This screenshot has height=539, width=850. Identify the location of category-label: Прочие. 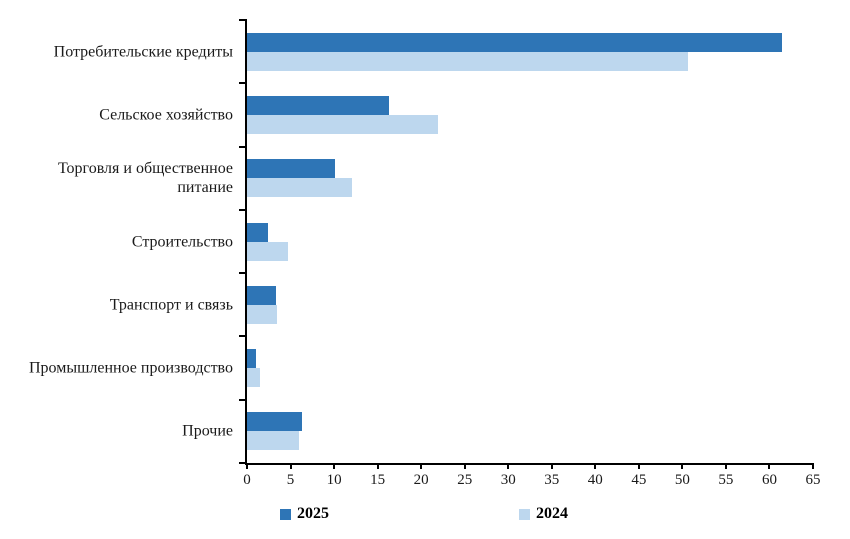
(207, 431).